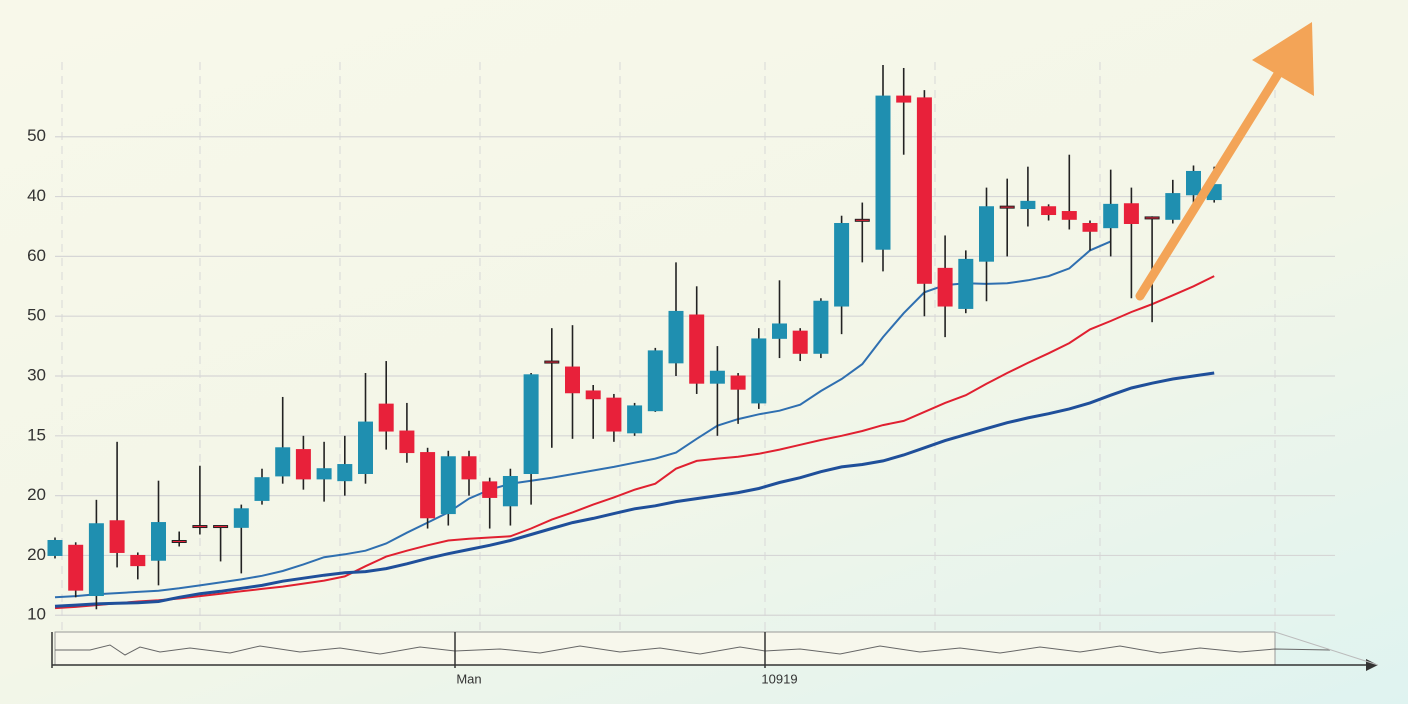 The width and height of the screenshot is (1408, 704). I want to click on y-tick-label: 10, so click(36, 614).